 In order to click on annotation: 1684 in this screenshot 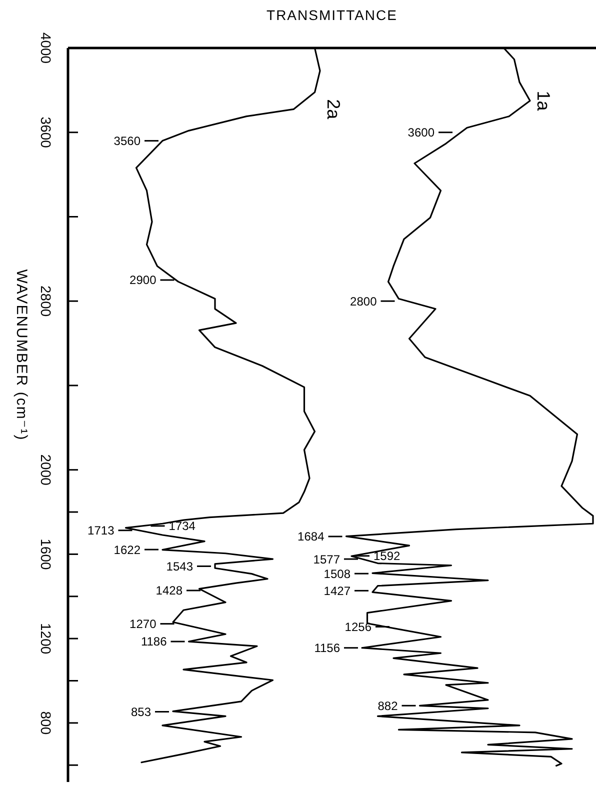, I will do `click(311, 537)`.